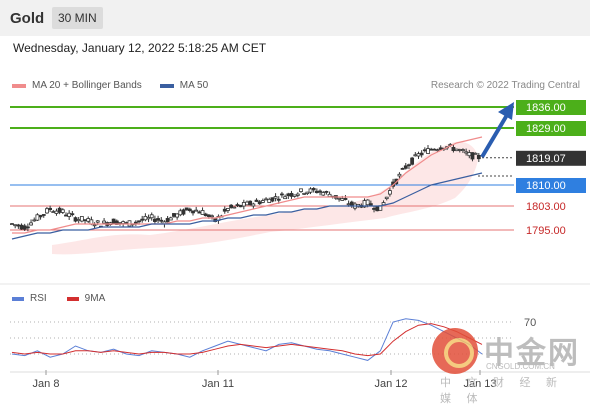  What do you see at coordinates (546, 186) in the screenshot?
I see `pivot-price-label: 1810.00` at bounding box center [546, 186].